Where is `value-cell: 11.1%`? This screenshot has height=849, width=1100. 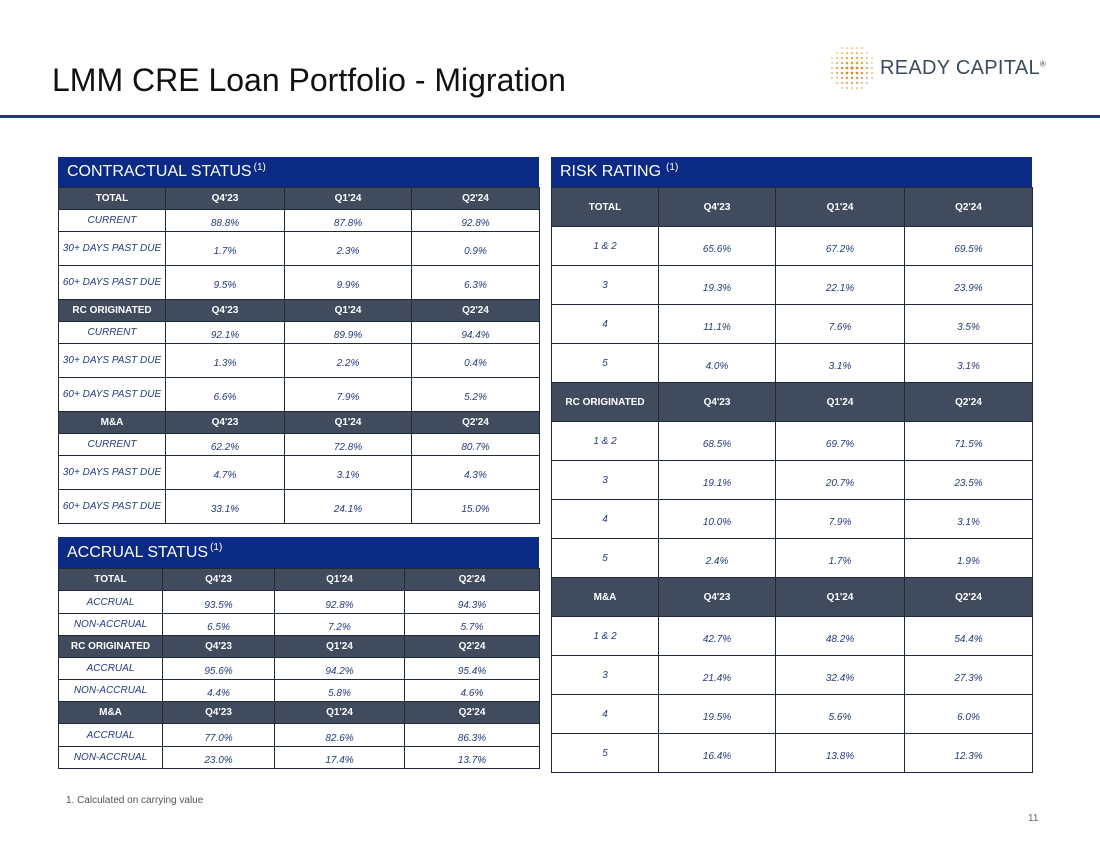 value-cell: 11.1% is located at coordinates (717, 324).